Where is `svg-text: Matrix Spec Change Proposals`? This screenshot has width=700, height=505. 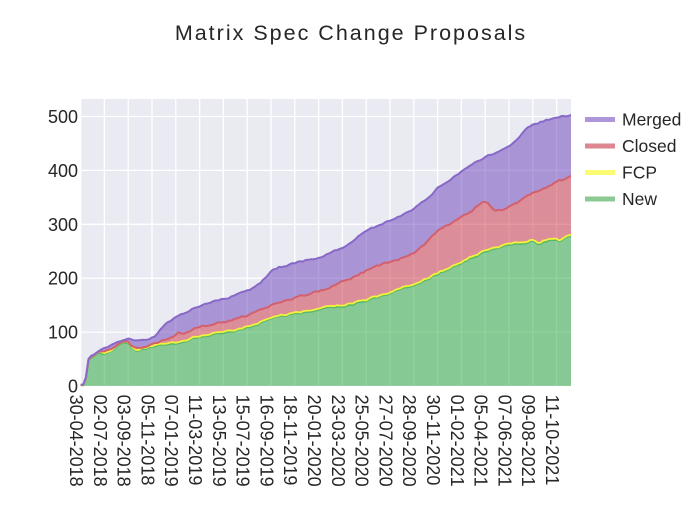 svg-text: Matrix Spec Change Proposals is located at coordinates (351, 33).